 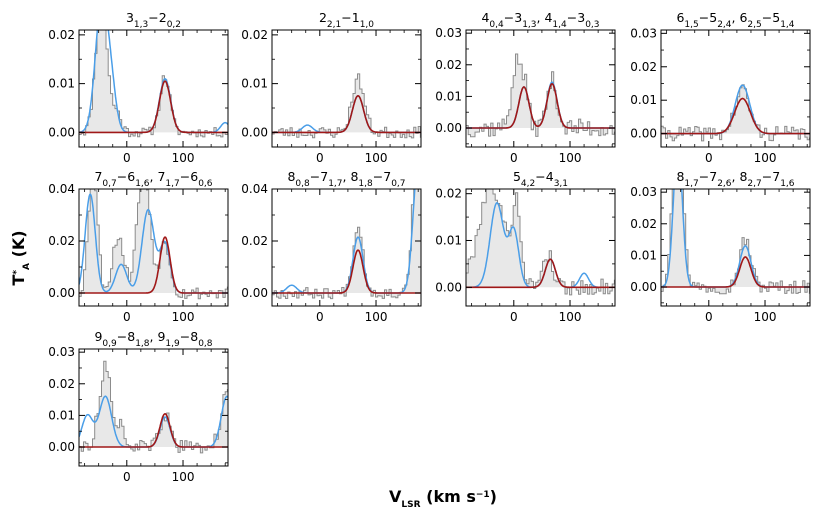 What do you see at coordinates (346, 20) in the screenshot?
I see `panel-title: 22,1−11,0` at bounding box center [346, 20].